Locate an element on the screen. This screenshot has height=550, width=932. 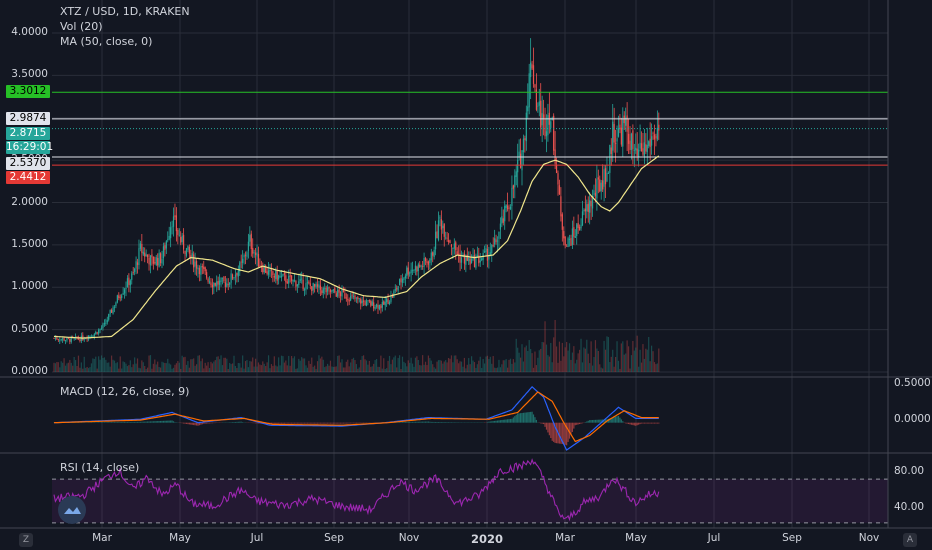
tradingview-logo is located at coordinates (72, 510).